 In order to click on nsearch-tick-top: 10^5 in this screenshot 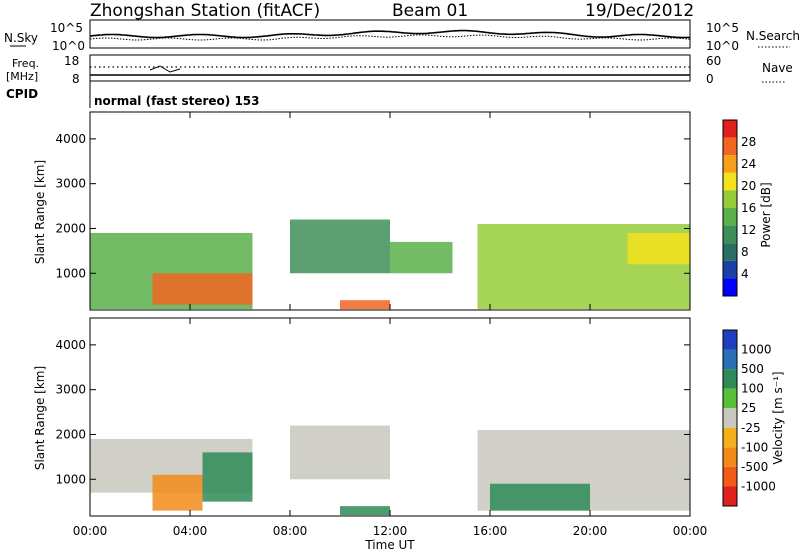, I will do `click(722, 28)`.